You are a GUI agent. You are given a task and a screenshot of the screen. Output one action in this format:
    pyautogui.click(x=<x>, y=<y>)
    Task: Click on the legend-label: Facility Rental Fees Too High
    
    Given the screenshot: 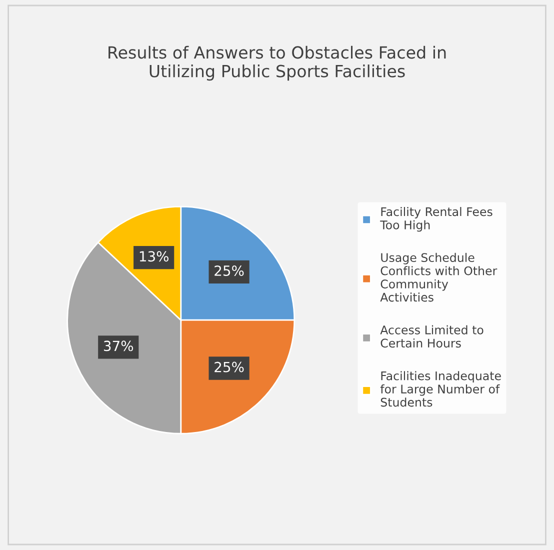 What is the action you would take?
    pyautogui.click(x=436, y=219)
    